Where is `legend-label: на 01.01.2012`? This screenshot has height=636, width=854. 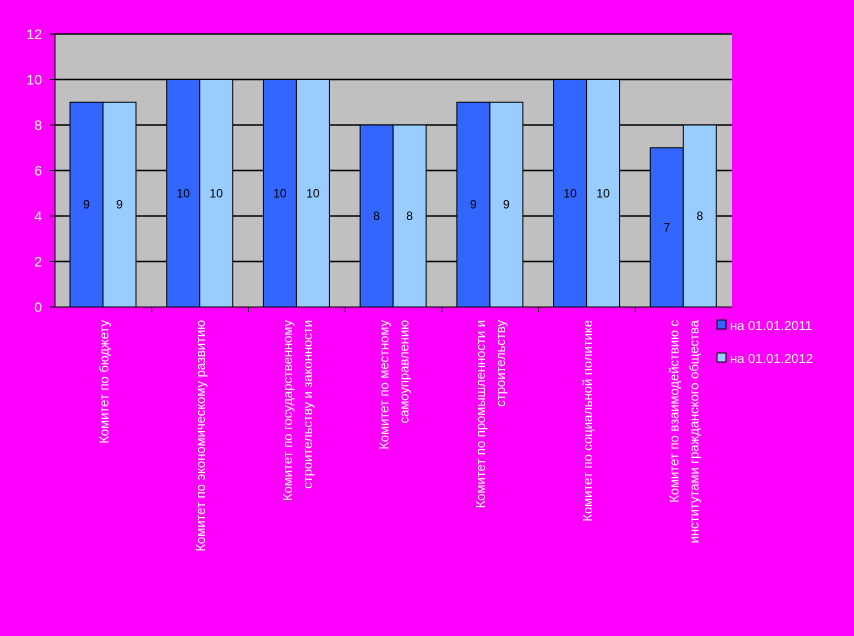
legend-label: на 01.01.2012 is located at coordinates (771, 358).